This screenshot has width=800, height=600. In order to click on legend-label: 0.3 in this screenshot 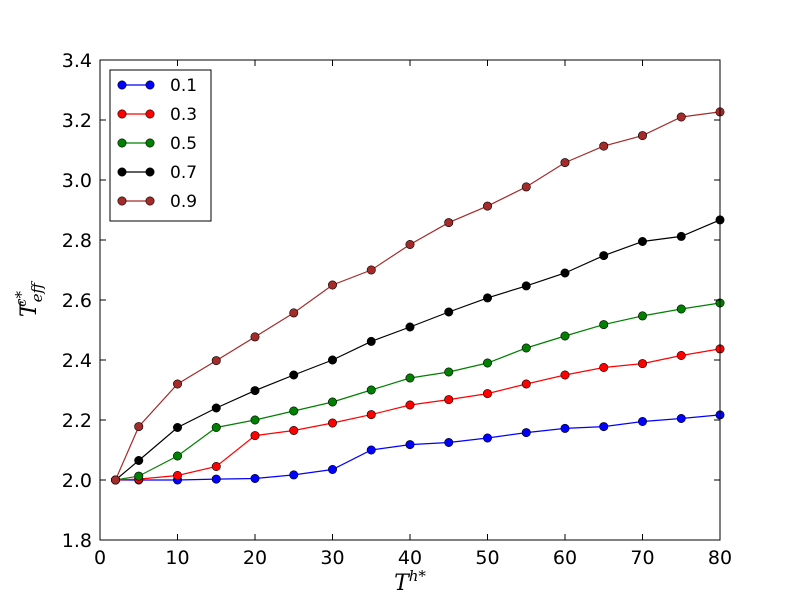, I will do `click(183, 115)`.